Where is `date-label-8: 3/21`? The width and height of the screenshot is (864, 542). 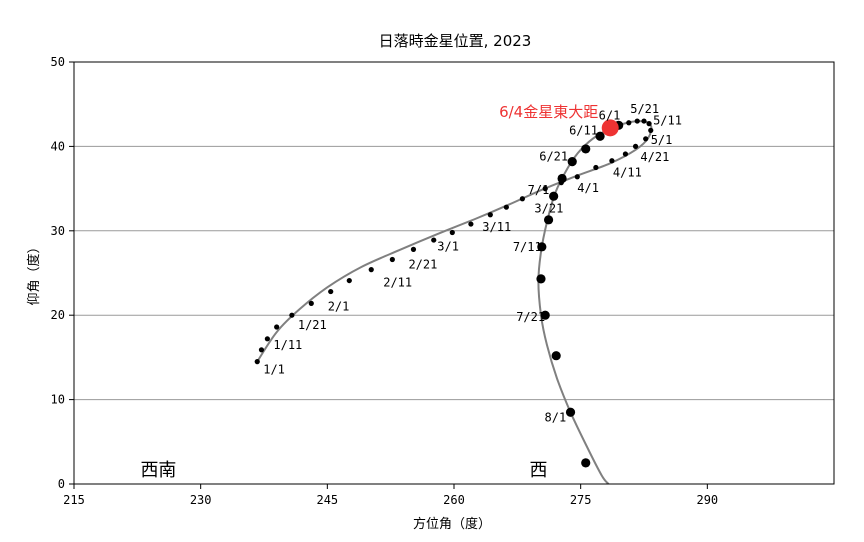
date-label-8: 3/21 is located at coordinates (548, 209).